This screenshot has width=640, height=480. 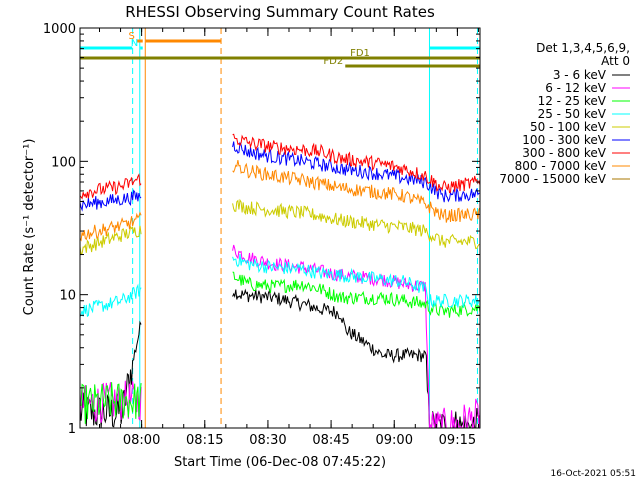 I want to click on x-tick-label: 08:45, so click(x=330, y=440).